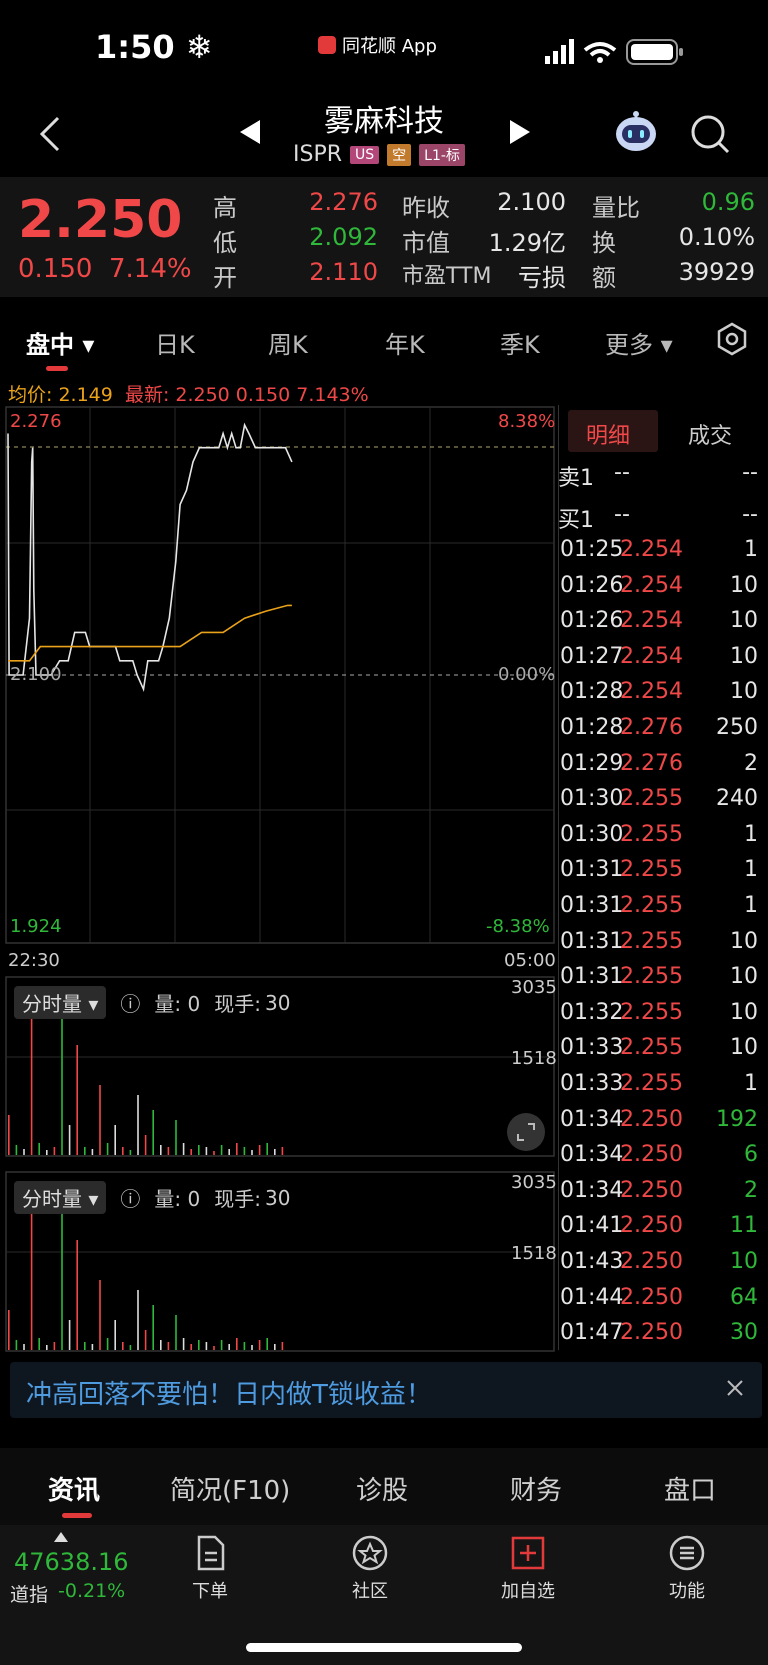  I want to click on nav-add-watchlist: 加自选, so click(528, 1568).